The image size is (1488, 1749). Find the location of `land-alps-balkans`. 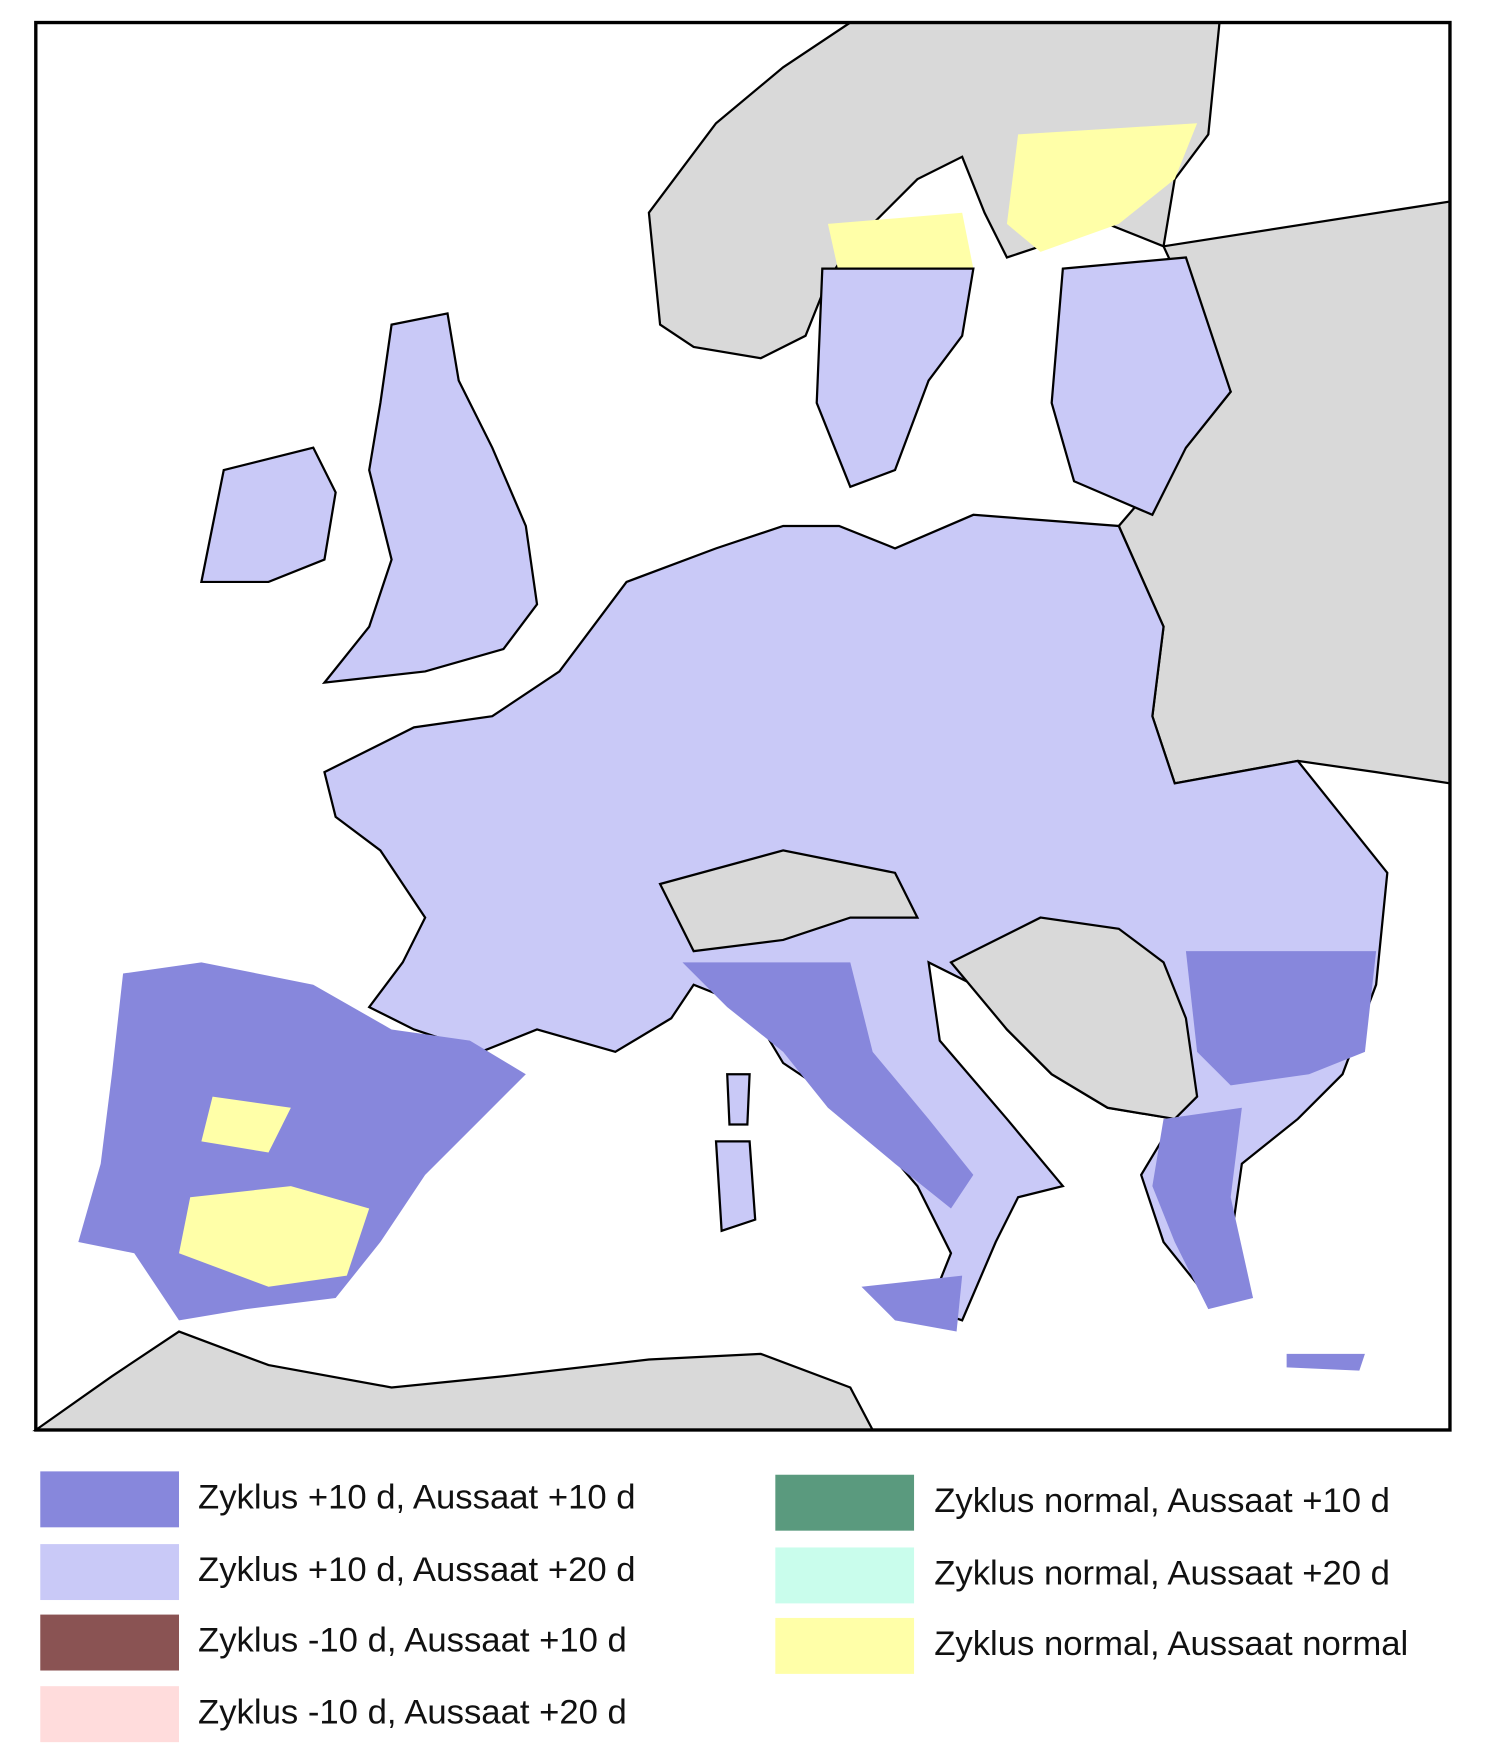

land-alps-balkans is located at coordinates (789, 901).